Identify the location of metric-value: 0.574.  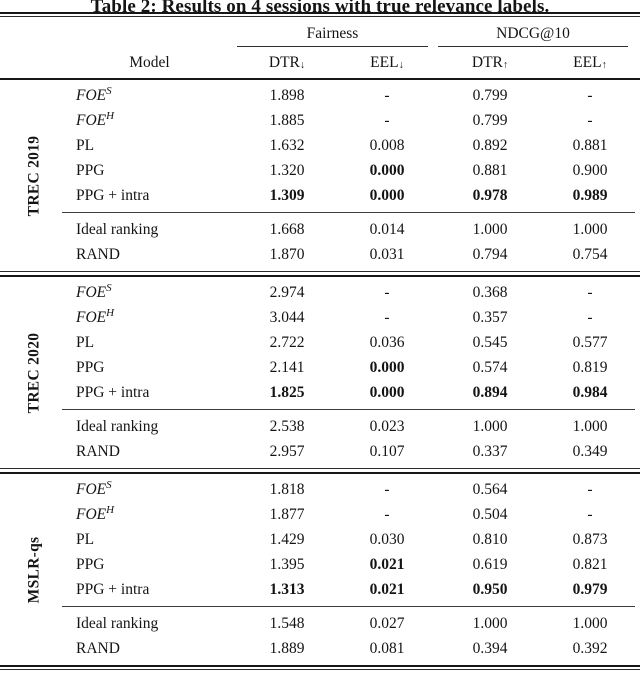
(490, 367).